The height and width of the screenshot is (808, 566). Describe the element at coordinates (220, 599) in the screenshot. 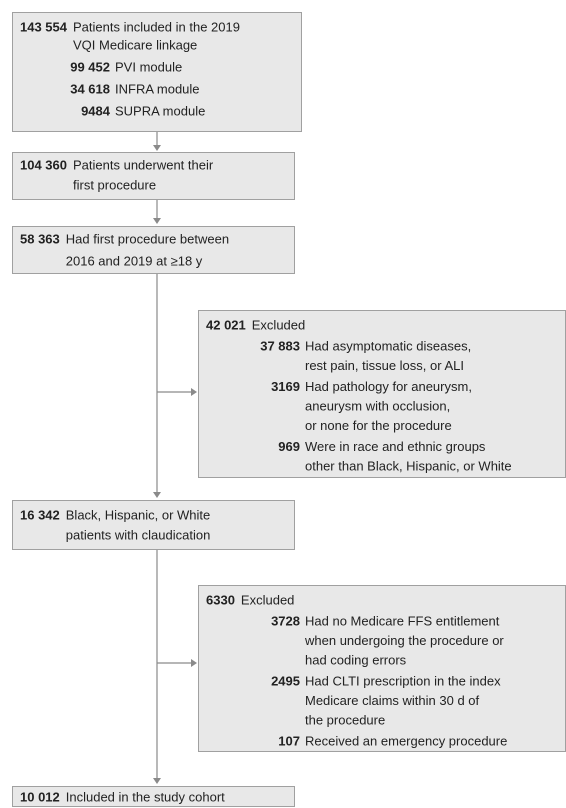

I see `count: 6330` at that location.